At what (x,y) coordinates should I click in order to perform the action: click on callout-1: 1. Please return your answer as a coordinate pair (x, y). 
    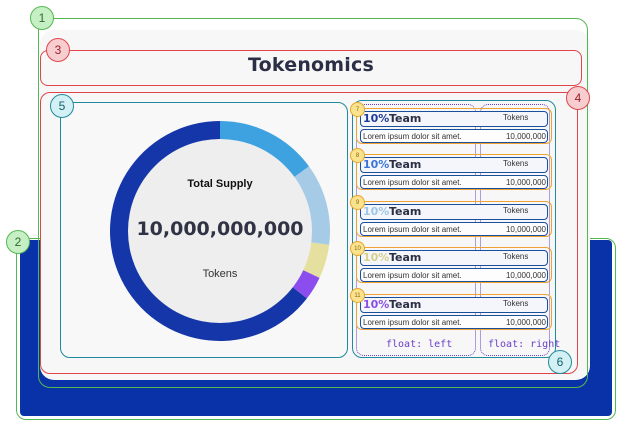
    Looking at the image, I should click on (42, 18).